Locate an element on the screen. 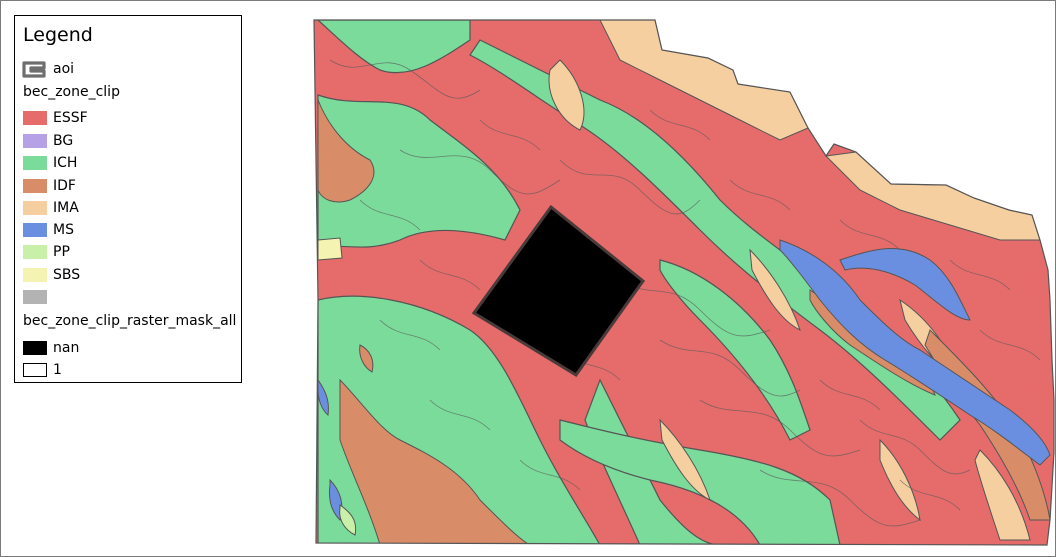  legend-label-nan: nan is located at coordinates (66, 348).